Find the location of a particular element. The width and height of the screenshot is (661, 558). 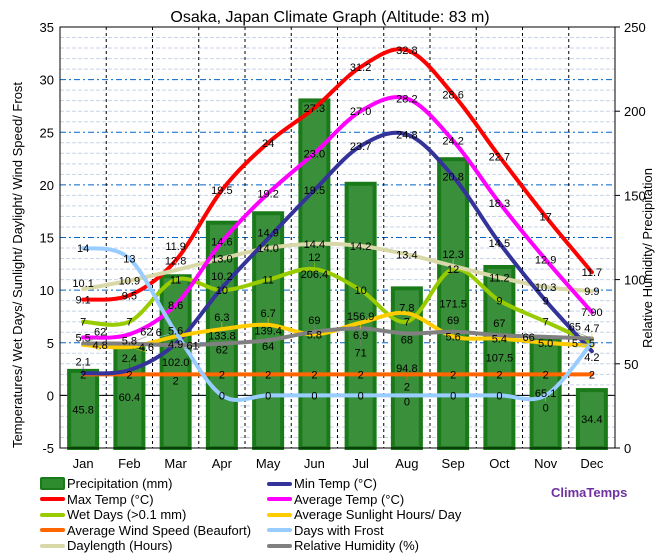

relative-humidity-data-label: 65 is located at coordinates (575, 328).